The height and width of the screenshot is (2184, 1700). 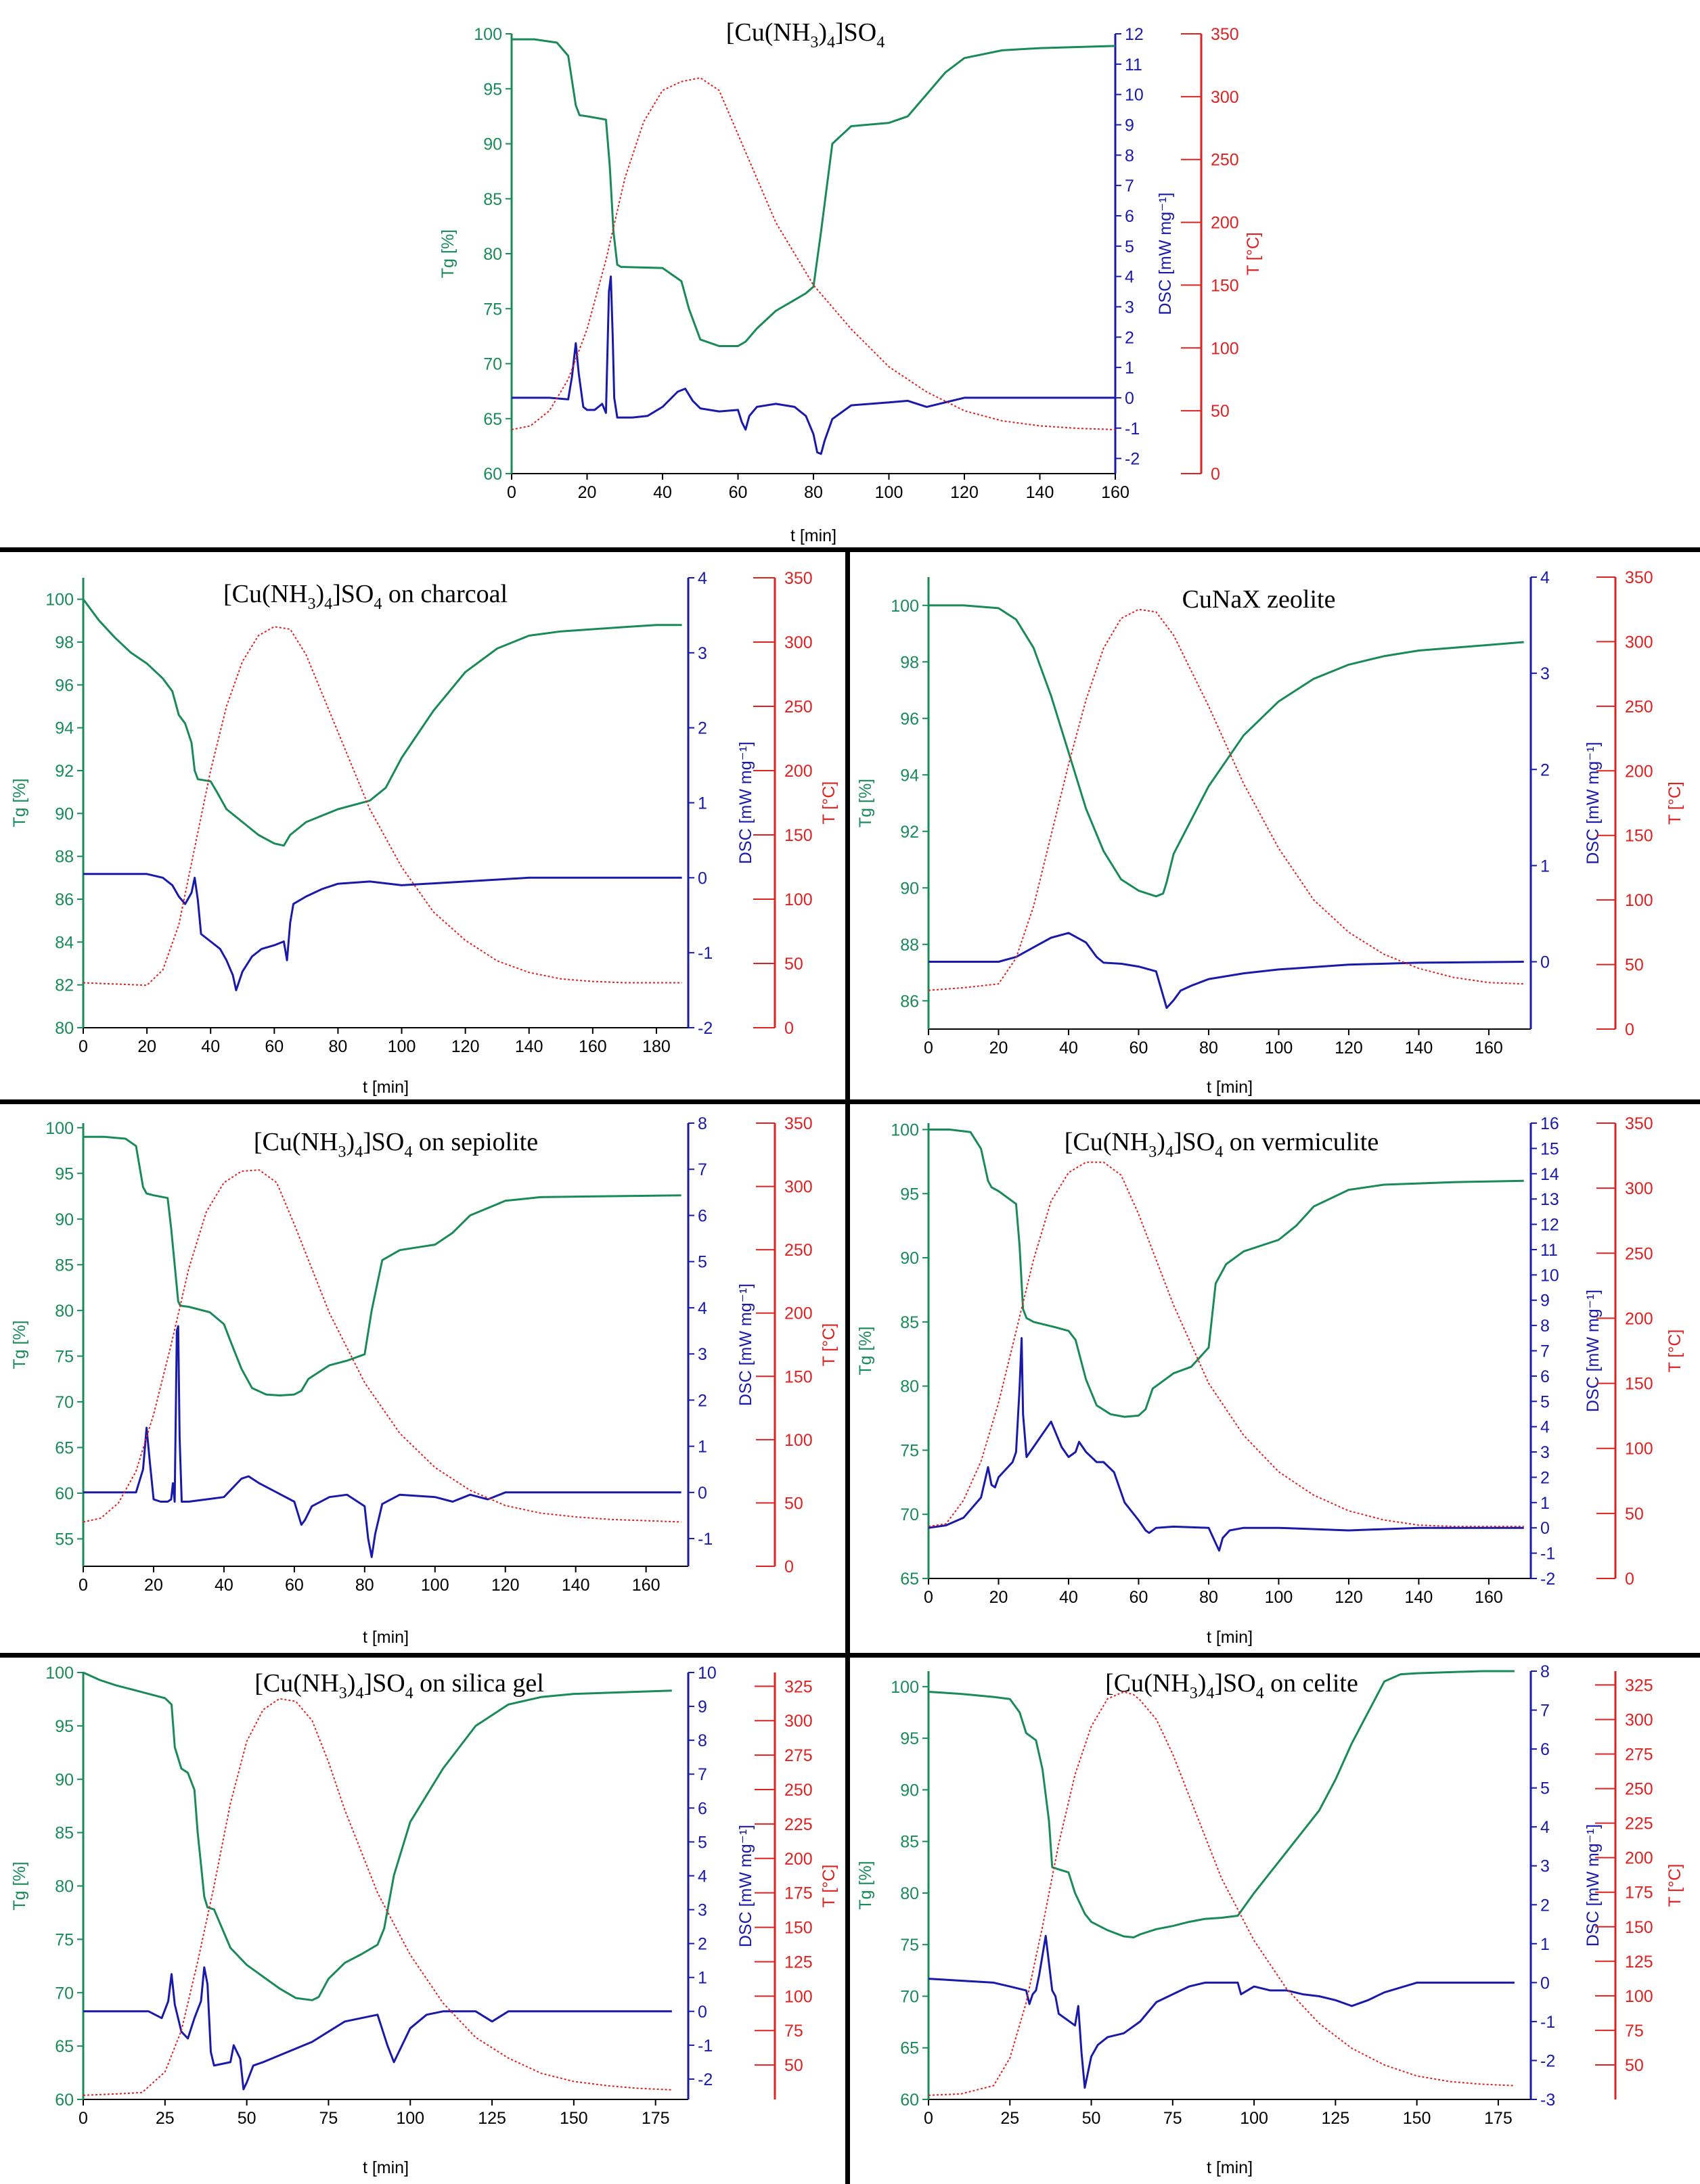 I want to click on temp-tick-label: 225, so click(x=1639, y=1824).